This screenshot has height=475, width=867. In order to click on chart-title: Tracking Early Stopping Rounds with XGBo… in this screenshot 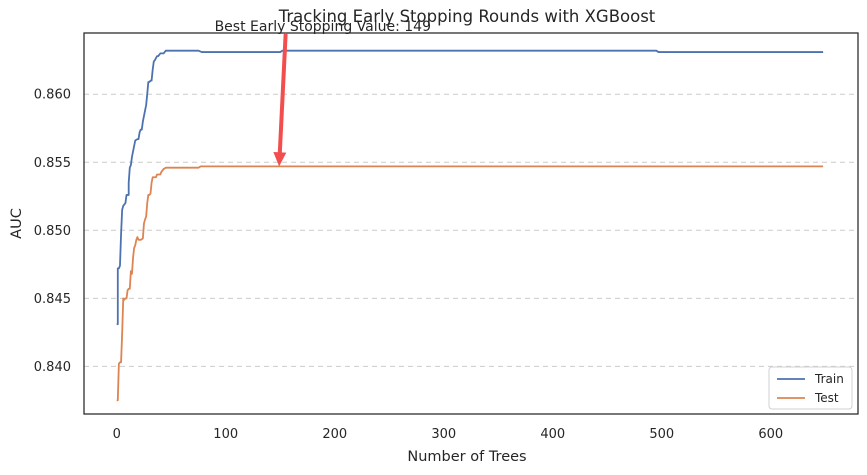, I will do `click(467, 16)`.